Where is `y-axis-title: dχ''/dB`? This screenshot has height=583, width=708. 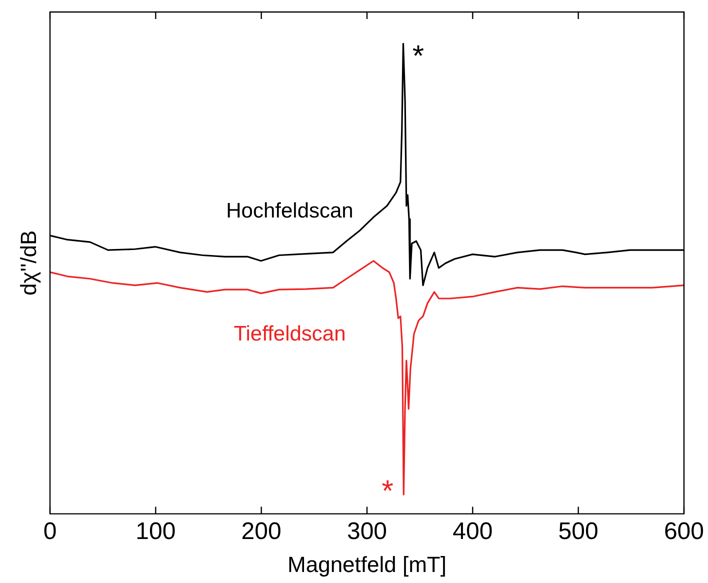
y-axis-title: dχ''/dB is located at coordinates (29, 263).